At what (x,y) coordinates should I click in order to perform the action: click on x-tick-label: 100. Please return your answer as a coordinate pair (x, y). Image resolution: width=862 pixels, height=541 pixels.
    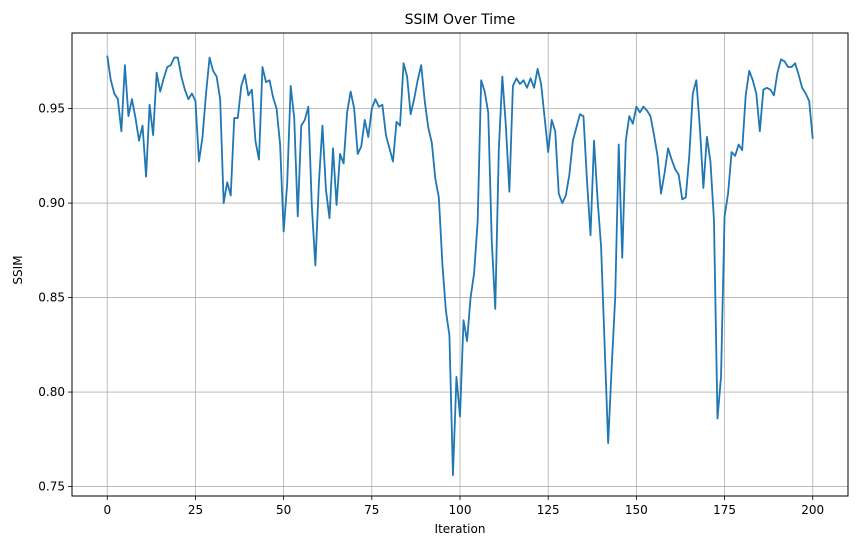
    Looking at the image, I should click on (460, 510).